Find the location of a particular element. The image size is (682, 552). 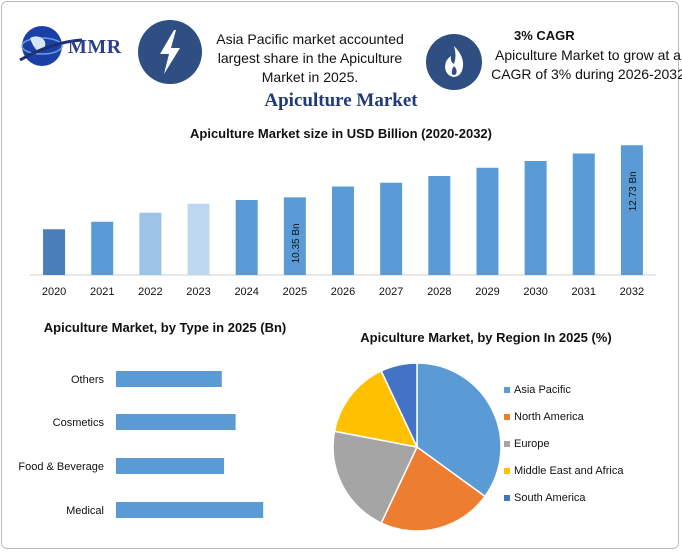

type-bar-medical is located at coordinates (190, 510).